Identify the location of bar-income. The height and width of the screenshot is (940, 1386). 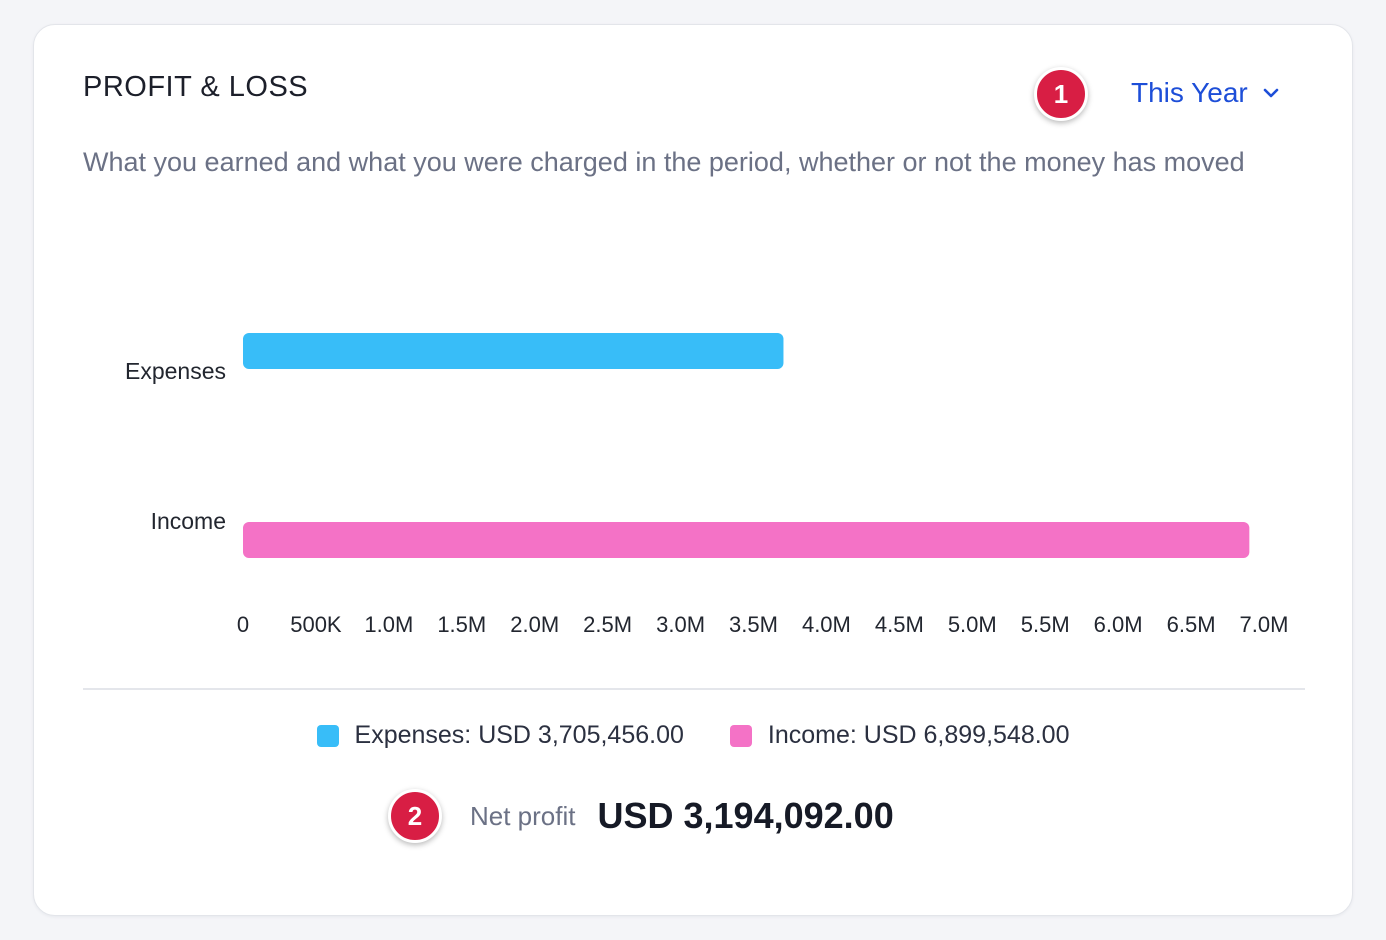
(746, 540).